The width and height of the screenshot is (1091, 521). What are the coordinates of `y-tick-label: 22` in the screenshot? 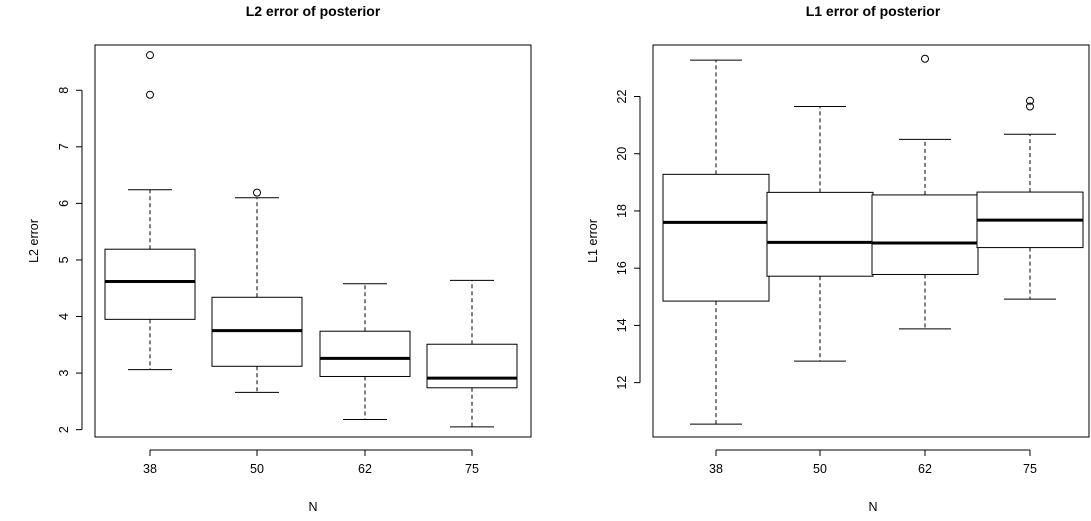 It's located at (622, 97).